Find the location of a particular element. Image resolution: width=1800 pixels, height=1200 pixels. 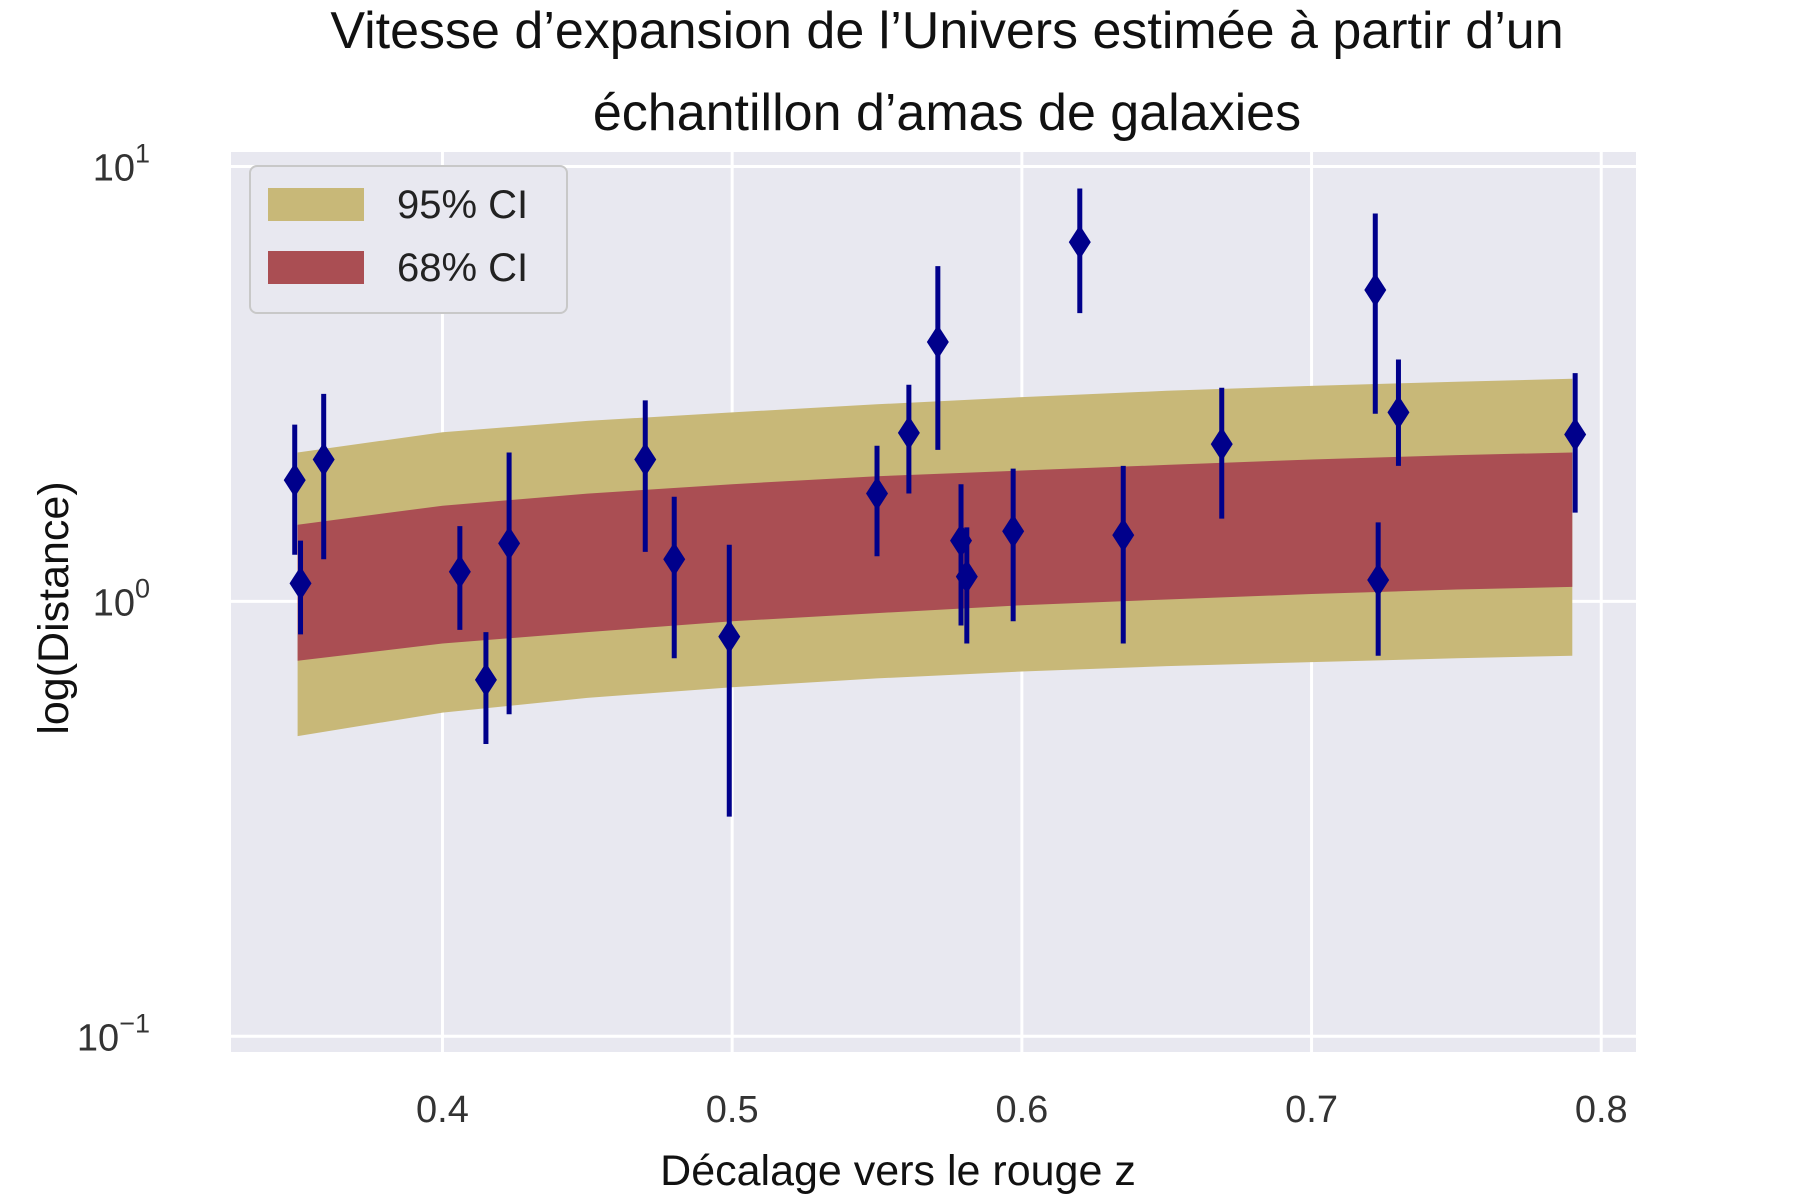

legend: 95% CI 68% CI is located at coordinates (408, 239).